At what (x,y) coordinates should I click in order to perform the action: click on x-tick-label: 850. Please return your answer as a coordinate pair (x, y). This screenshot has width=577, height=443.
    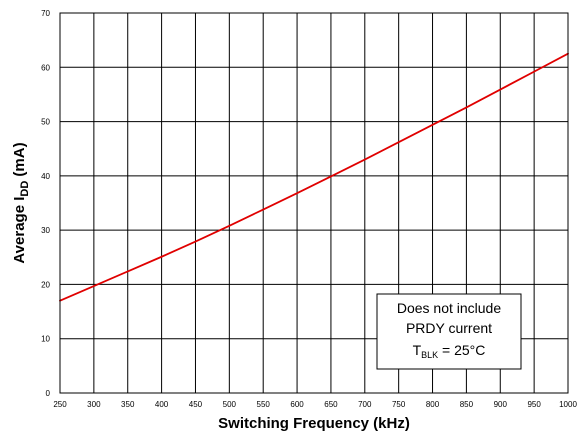
    Looking at the image, I should click on (467, 404).